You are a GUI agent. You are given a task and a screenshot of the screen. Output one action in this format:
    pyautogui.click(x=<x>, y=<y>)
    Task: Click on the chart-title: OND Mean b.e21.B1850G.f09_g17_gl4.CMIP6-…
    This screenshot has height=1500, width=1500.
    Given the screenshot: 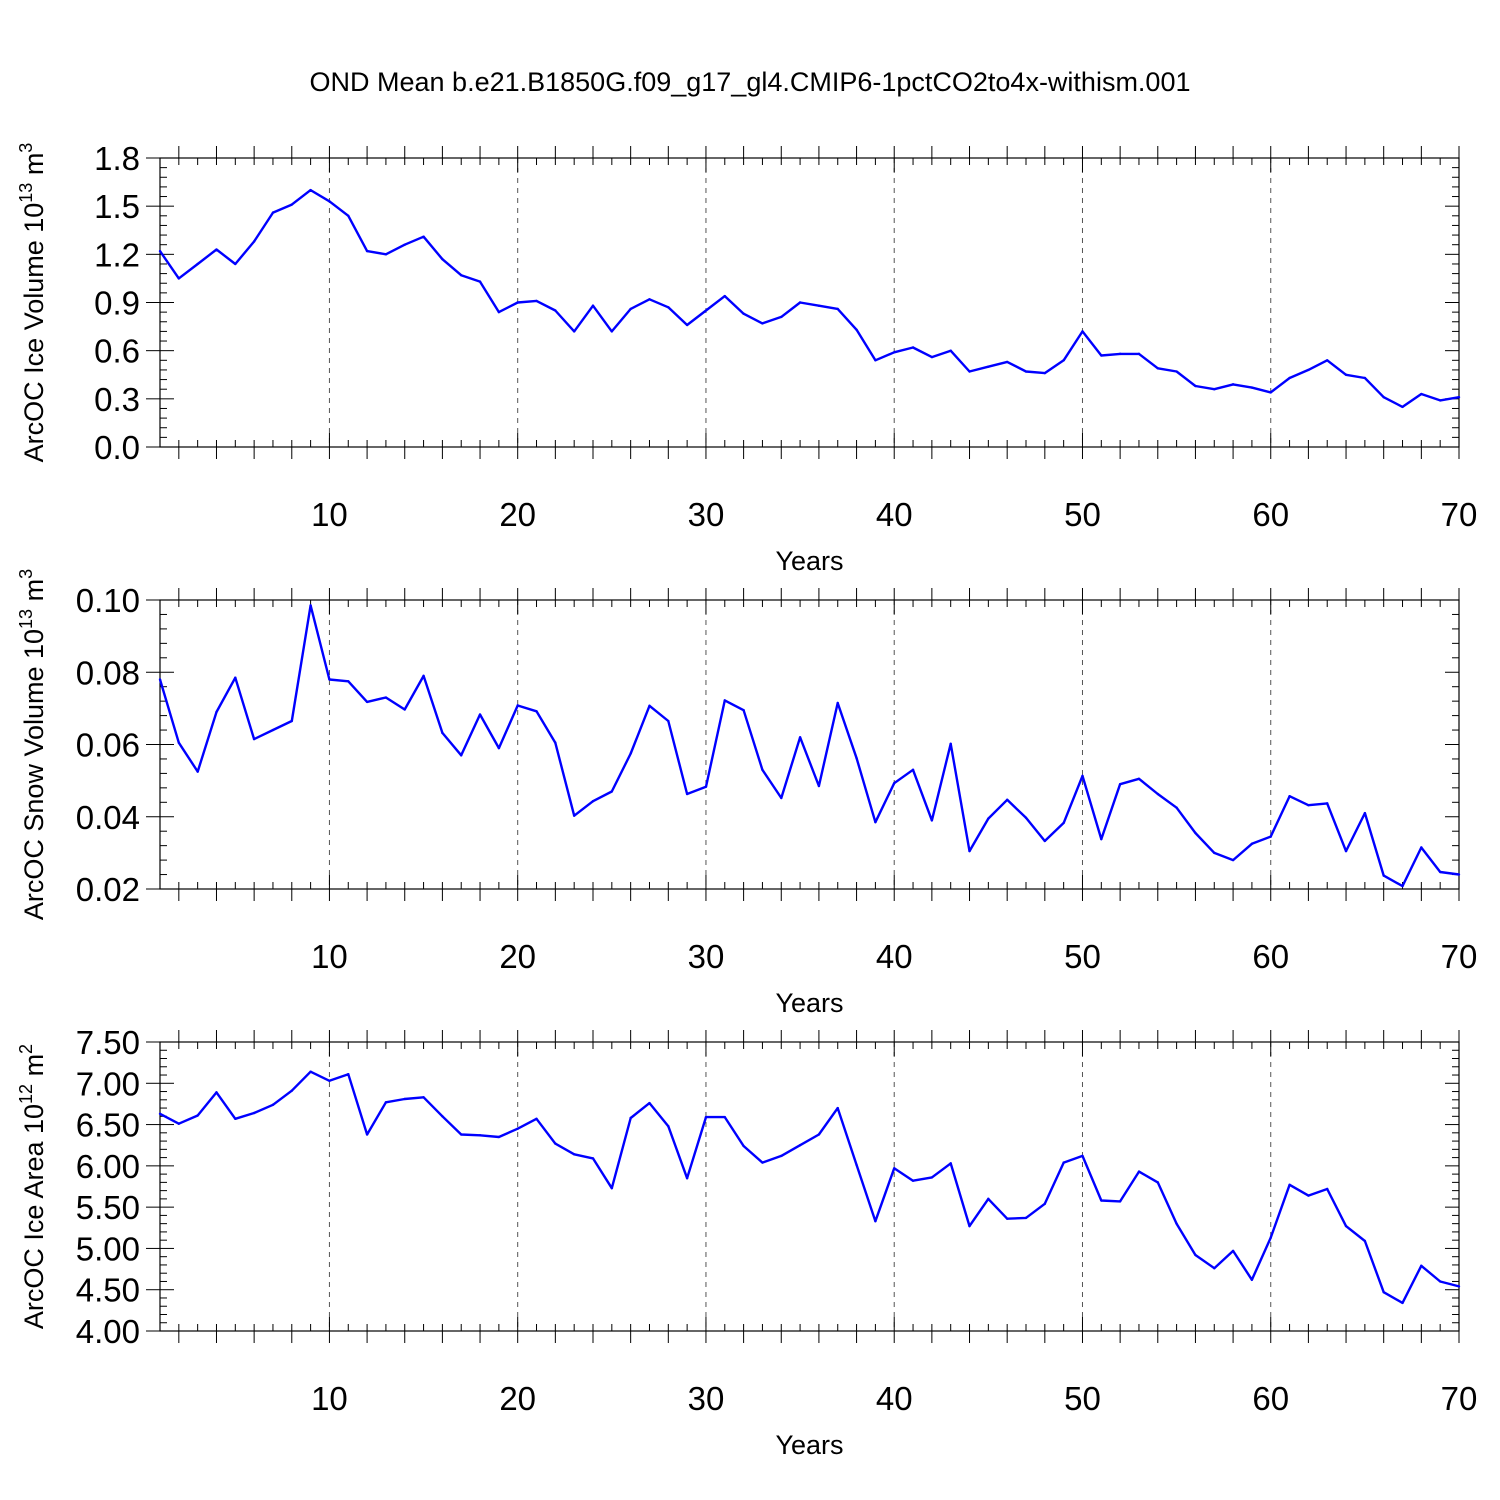 What is the action you would take?
    pyautogui.click(x=750, y=82)
    